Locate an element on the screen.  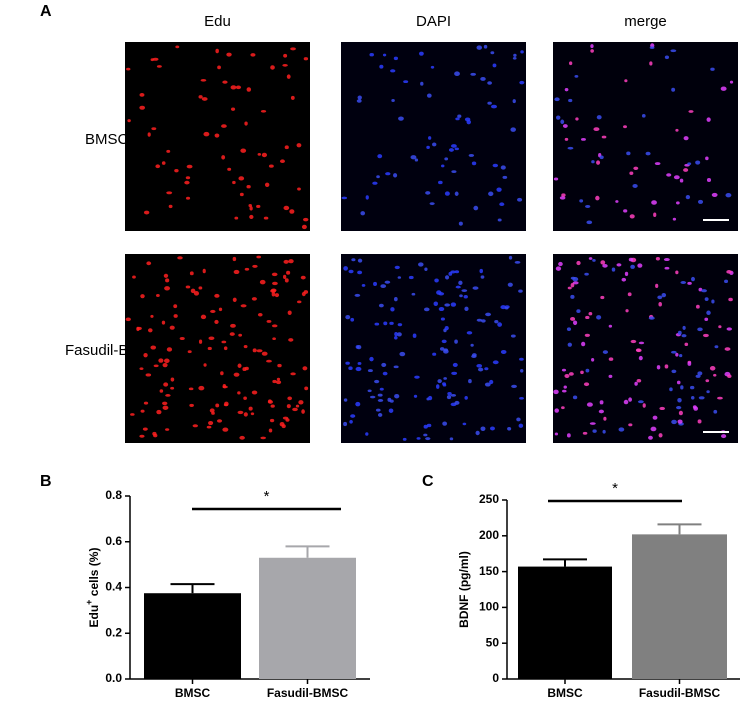
y-axis-label-text: BDNF (pg/ml) is located at coordinates (464, 589).